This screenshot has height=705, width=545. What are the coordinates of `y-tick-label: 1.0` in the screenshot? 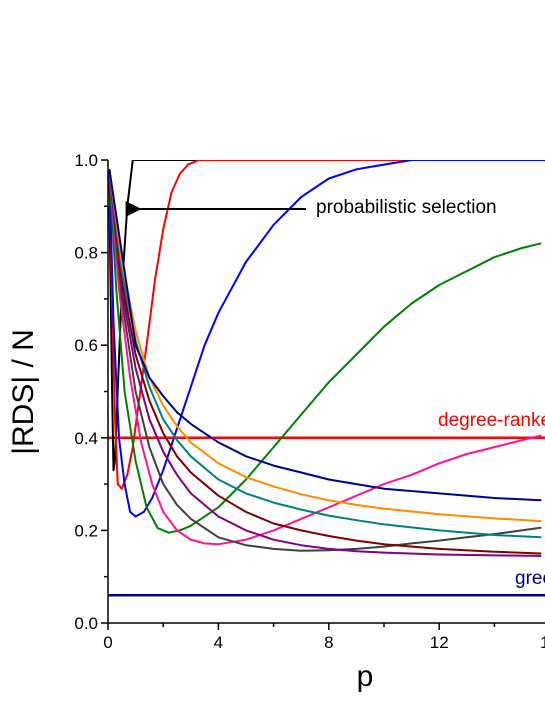 It's located at (86, 160).